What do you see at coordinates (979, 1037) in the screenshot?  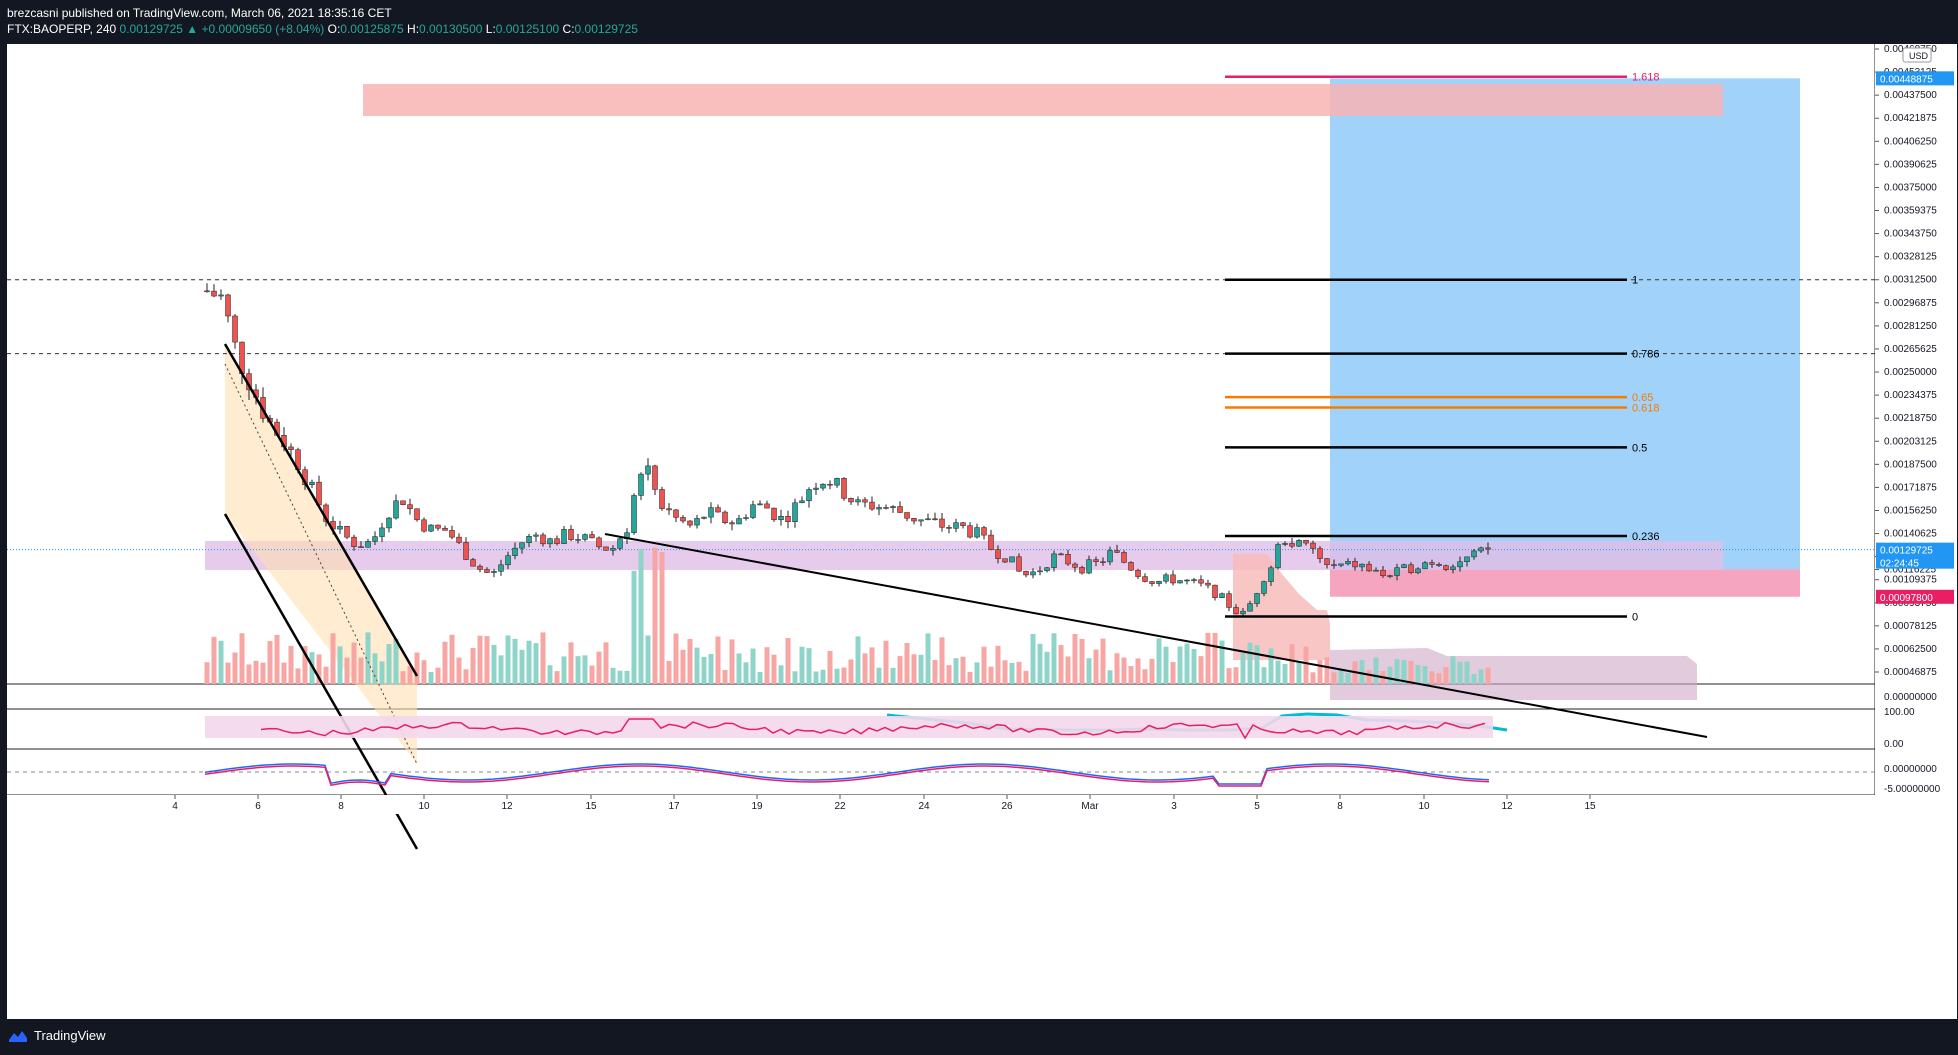 I see `footer-bar: TradingView` at bounding box center [979, 1037].